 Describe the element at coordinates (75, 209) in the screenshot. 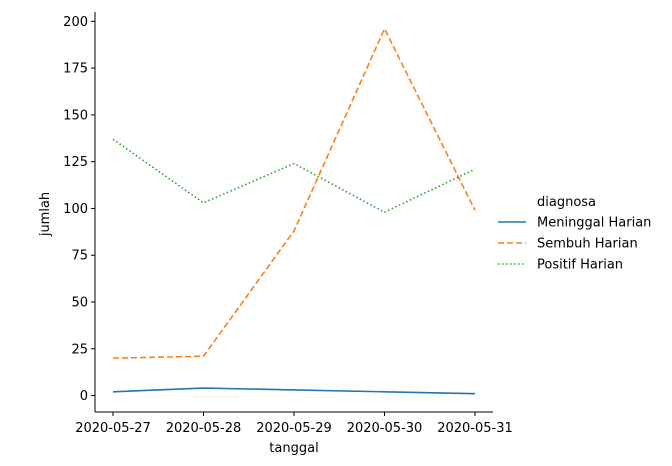

I see `y-tick-label: 100` at that location.